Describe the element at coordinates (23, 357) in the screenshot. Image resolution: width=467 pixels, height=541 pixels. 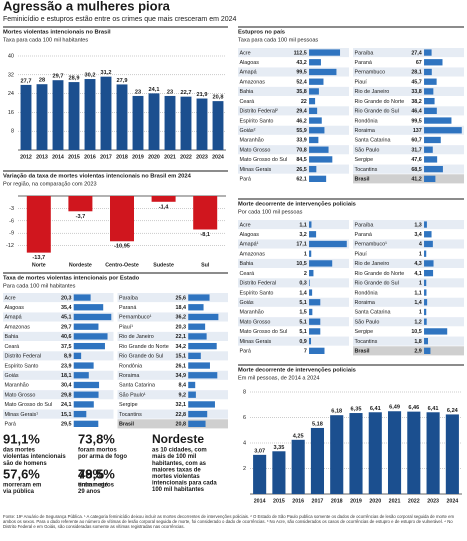
I see `row-label: Distrito Federal` at that location.